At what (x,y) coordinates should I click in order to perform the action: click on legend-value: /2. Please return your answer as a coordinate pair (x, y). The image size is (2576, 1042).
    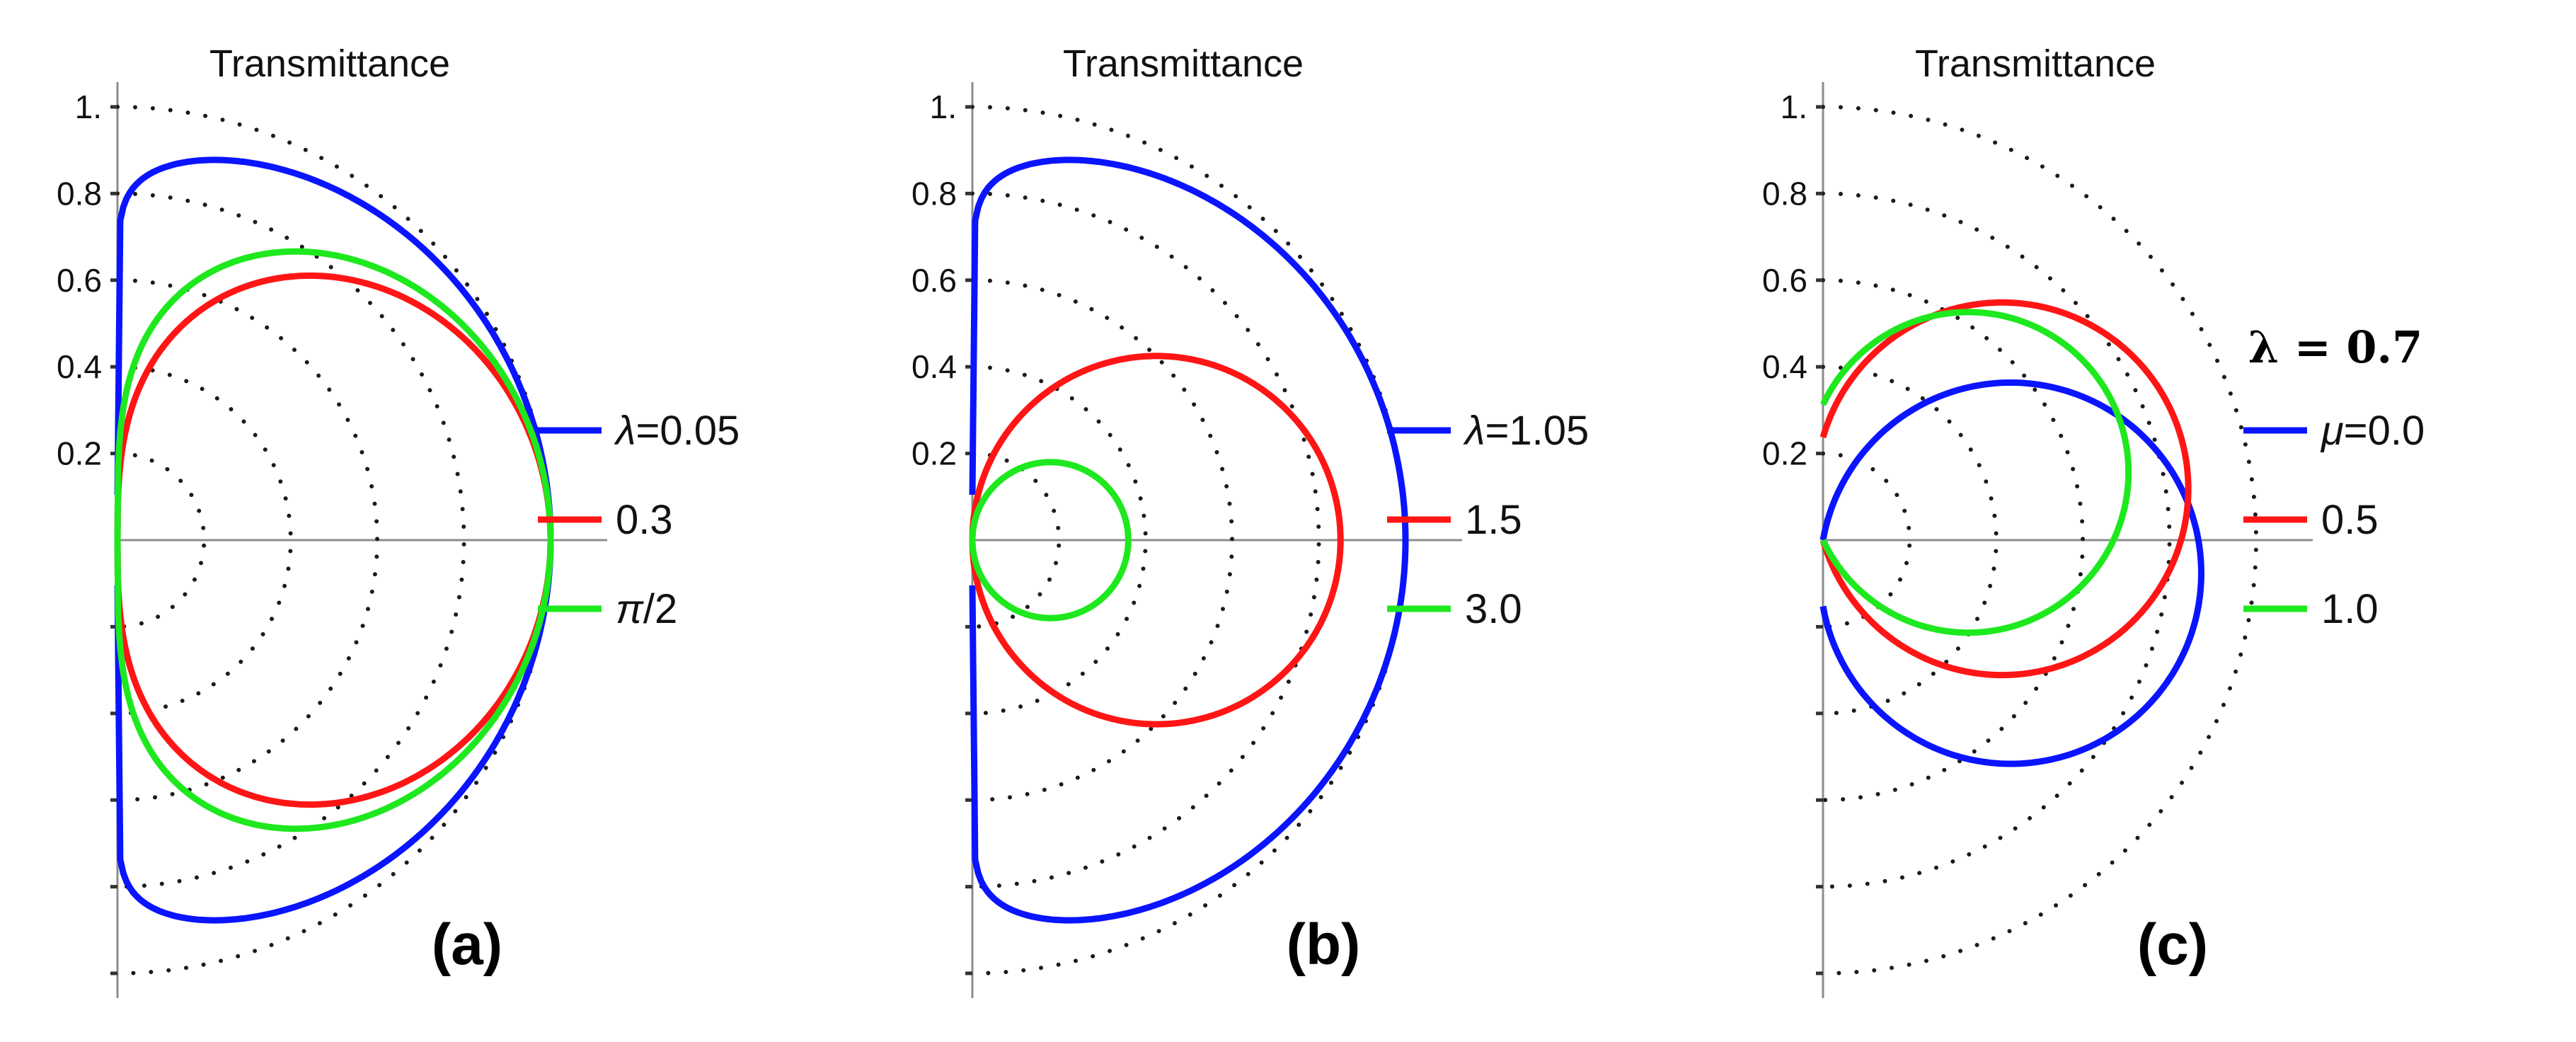
    Looking at the image, I should click on (660, 609).